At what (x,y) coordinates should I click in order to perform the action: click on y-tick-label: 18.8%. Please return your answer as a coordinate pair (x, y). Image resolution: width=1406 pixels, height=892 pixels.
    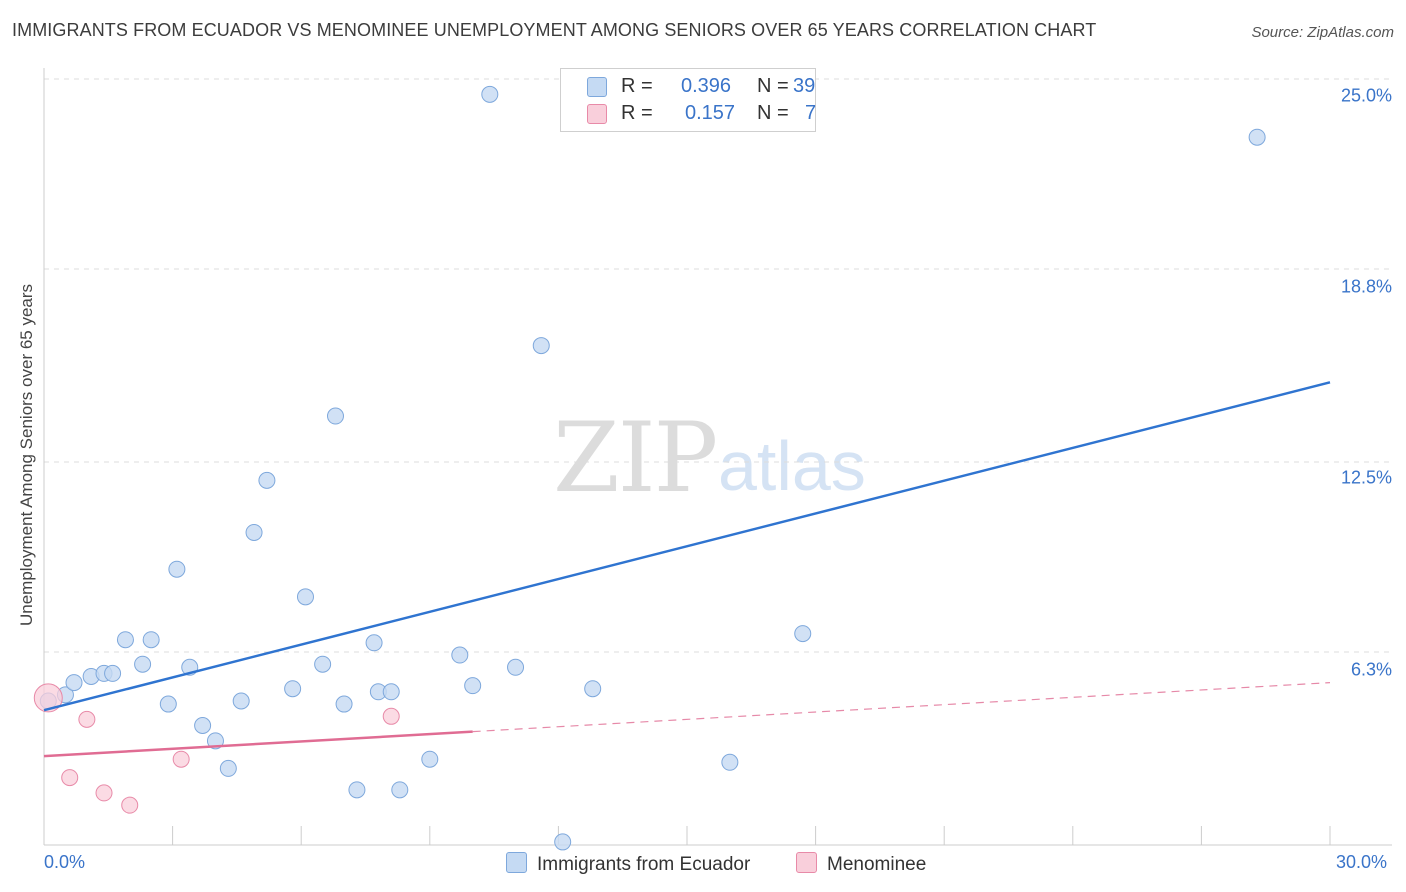
    Looking at the image, I should click on (1366, 286).